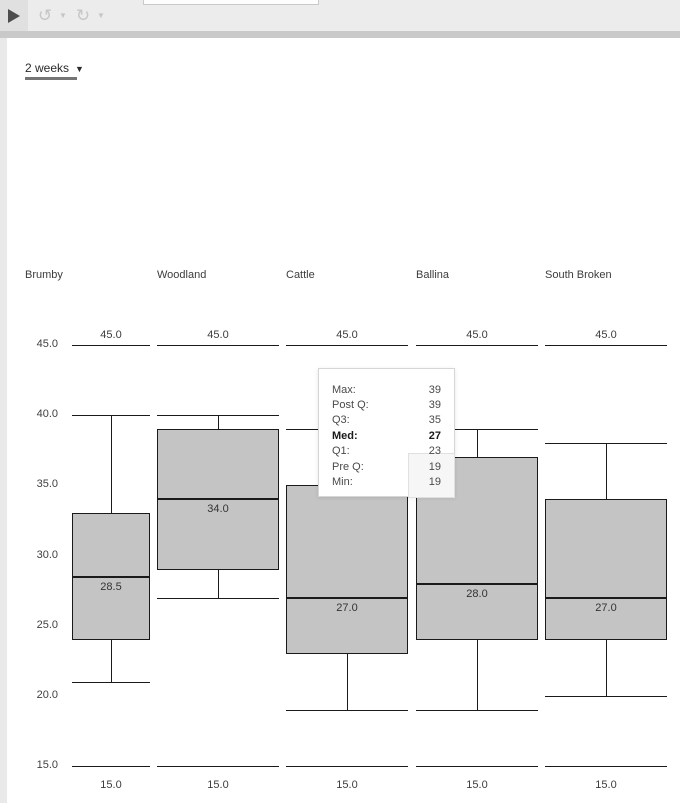  What do you see at coordinates (434, 420) in the screenshot?
I see `tooltip-value: 35` at bounding box center [434, 420].